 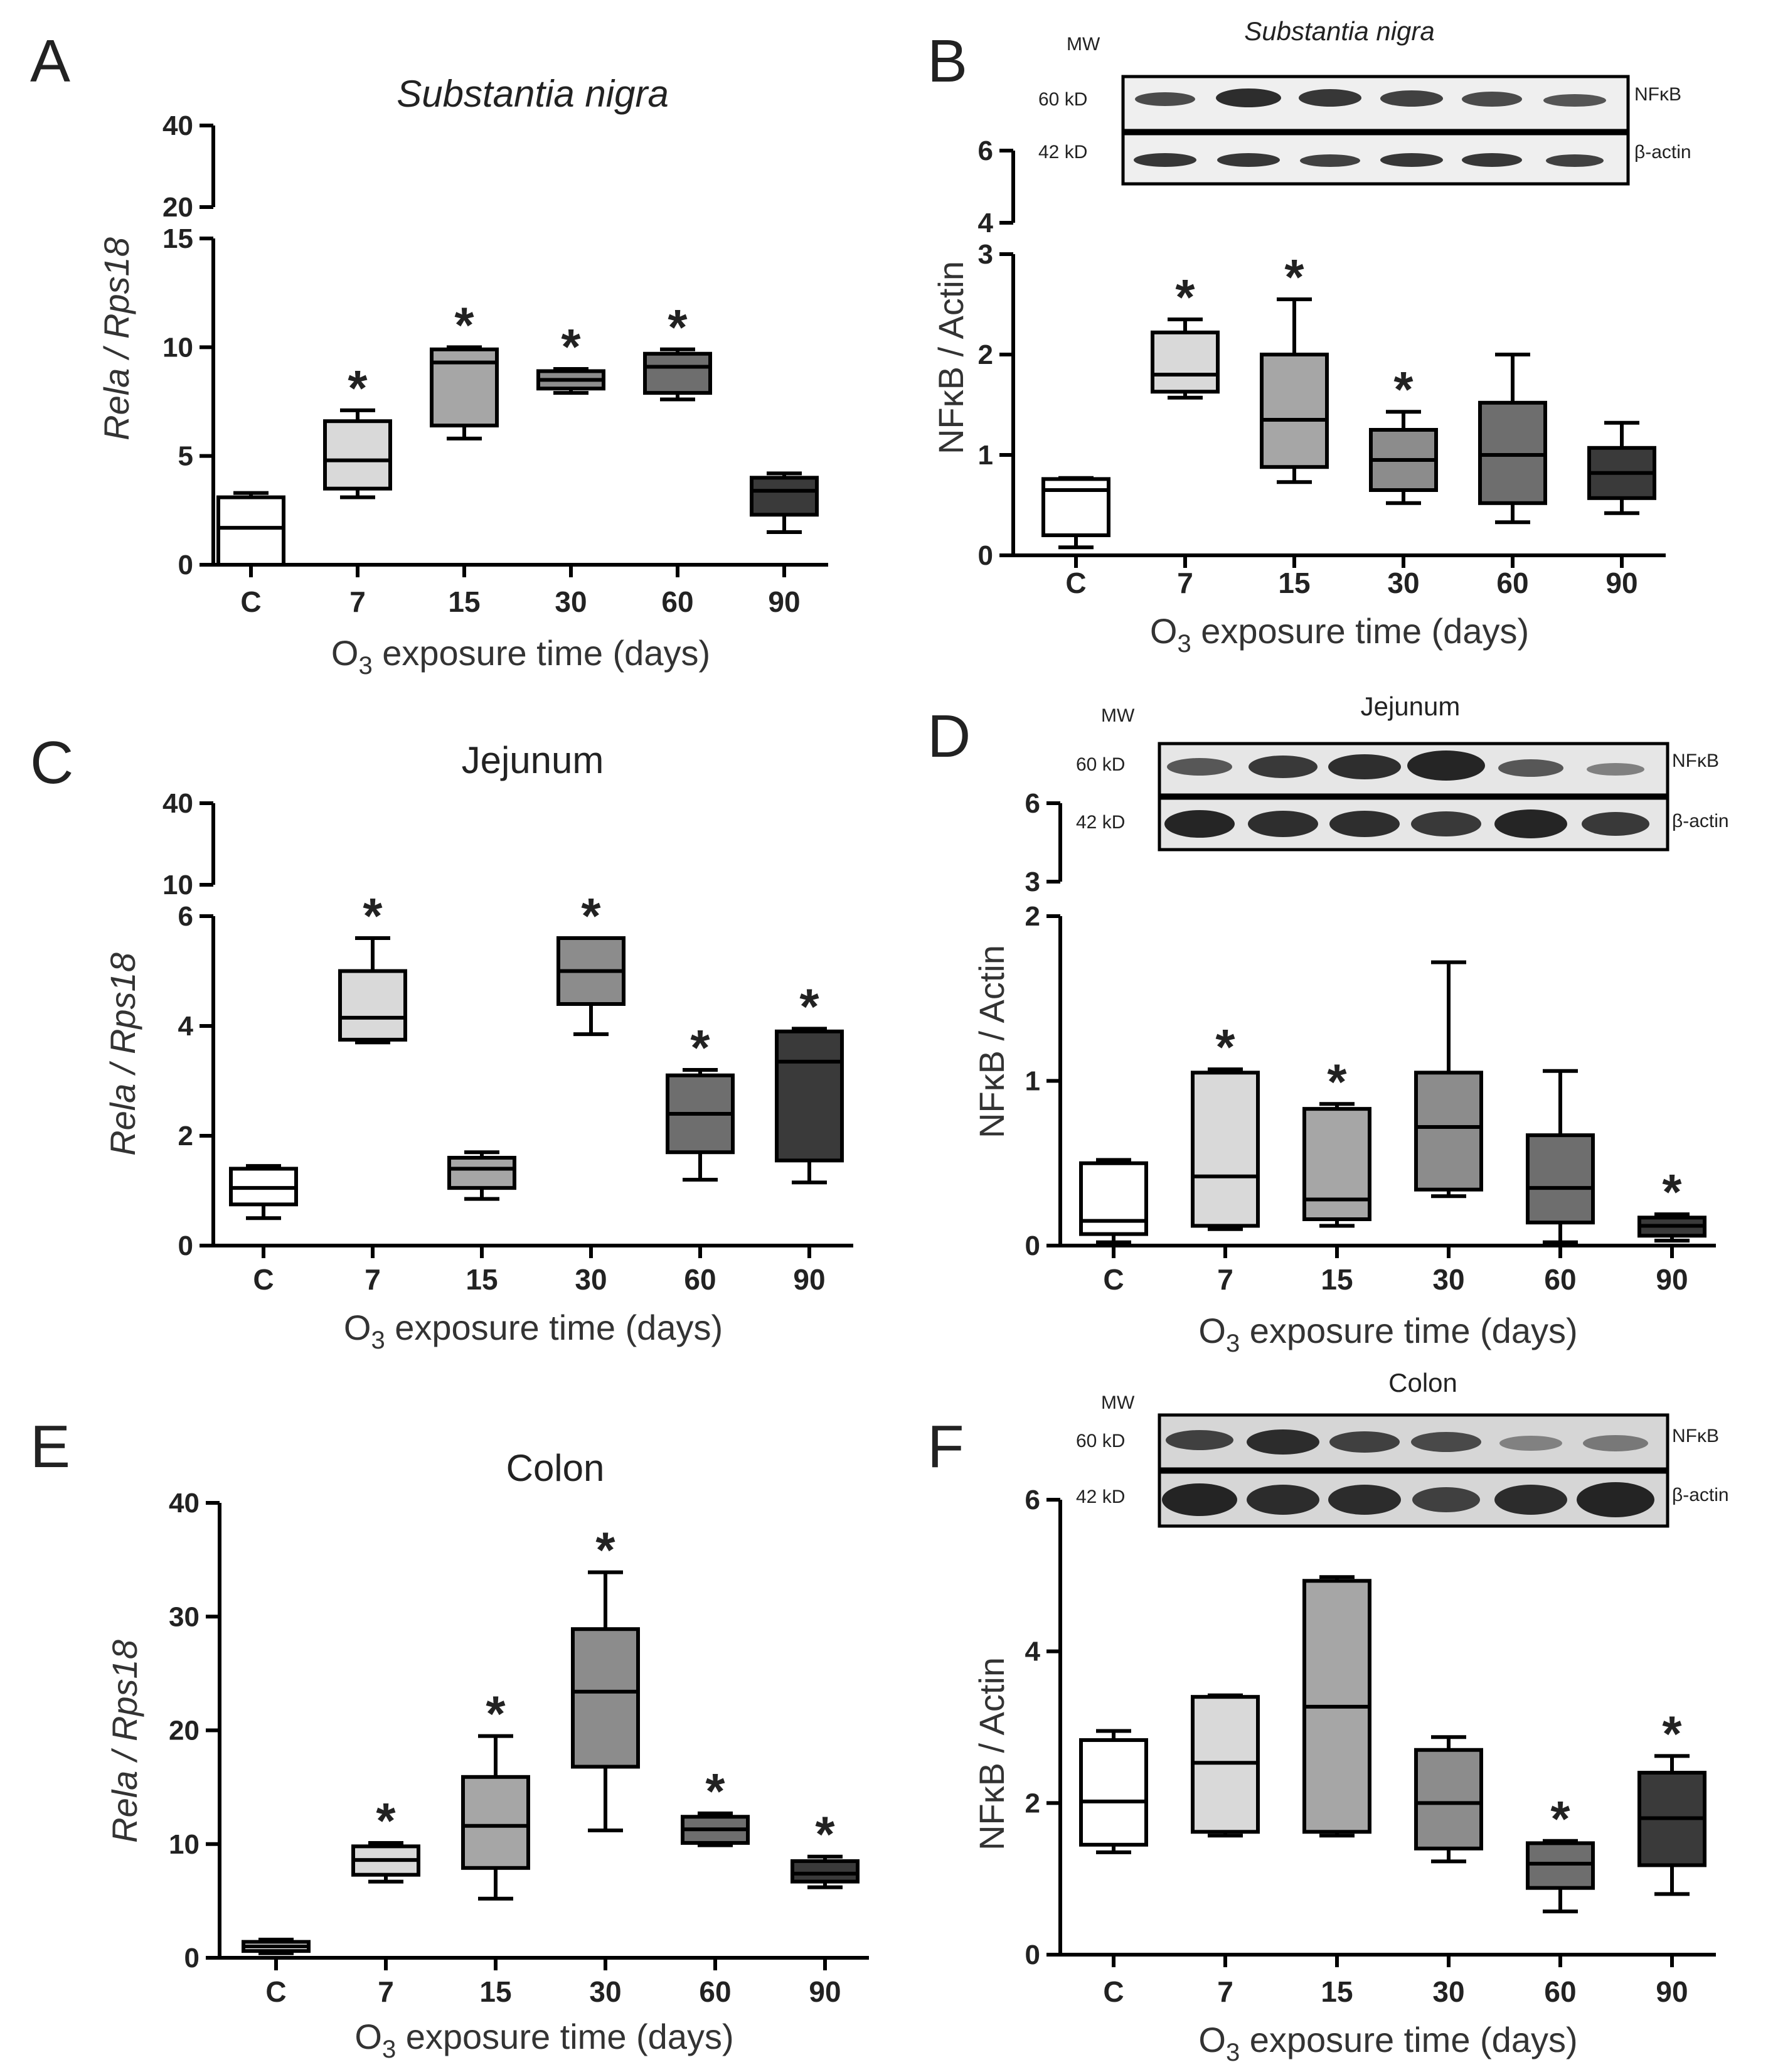 What do you see at coordinates (533, 94) in the screenshot?
I see `panel-title-a: Substantia nigra` at bounding box center [533, 94].